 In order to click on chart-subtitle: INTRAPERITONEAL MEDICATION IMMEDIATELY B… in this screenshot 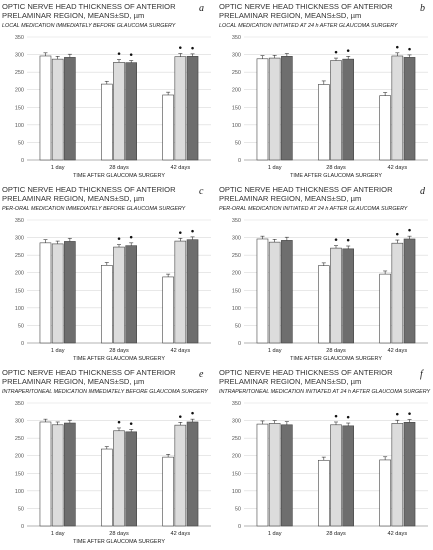, I will do `click(105, 392)`.